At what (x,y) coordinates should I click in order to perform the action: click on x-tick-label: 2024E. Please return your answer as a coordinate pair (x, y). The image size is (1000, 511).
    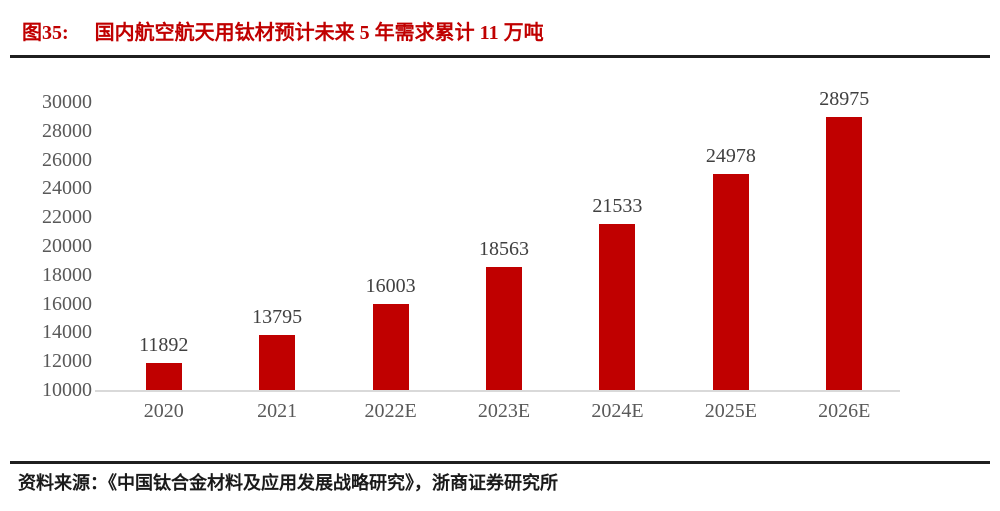
    Looking at the image, I should click on (617, 411).